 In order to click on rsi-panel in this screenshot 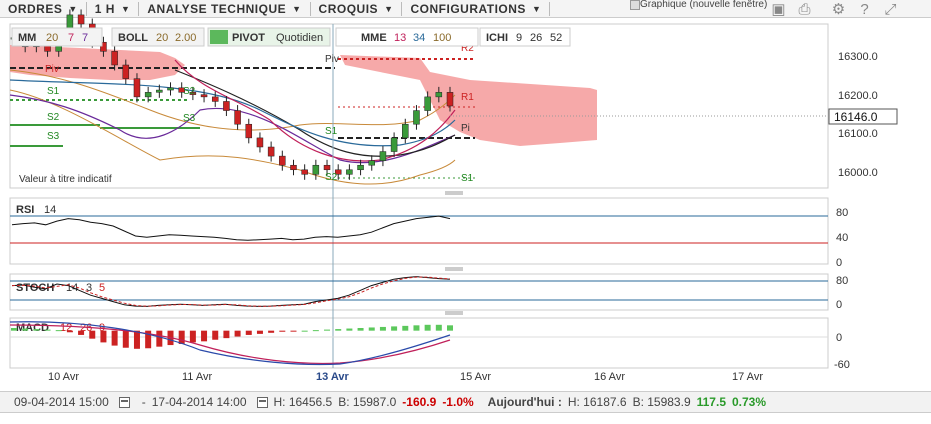, I will do `click(419, 231)`.